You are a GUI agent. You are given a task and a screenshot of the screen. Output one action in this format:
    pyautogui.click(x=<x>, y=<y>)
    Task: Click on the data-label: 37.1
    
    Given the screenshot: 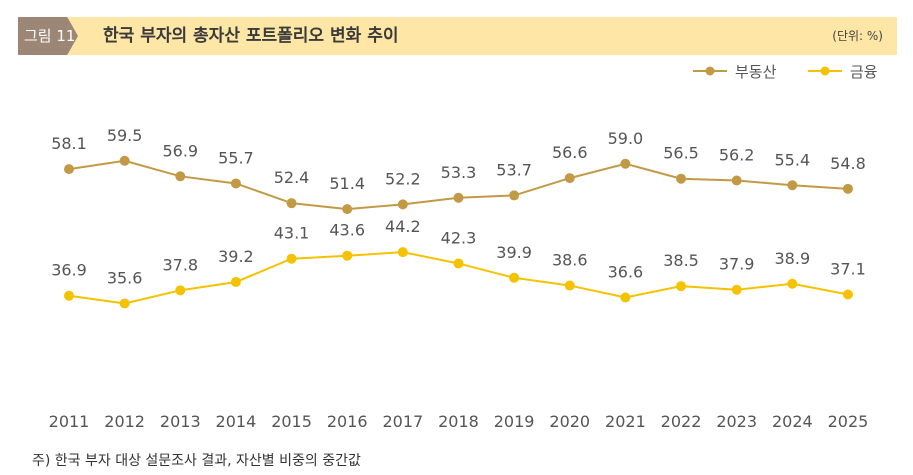 What is the action you would take?
    pyautogui.click(x=848, y=269)
    